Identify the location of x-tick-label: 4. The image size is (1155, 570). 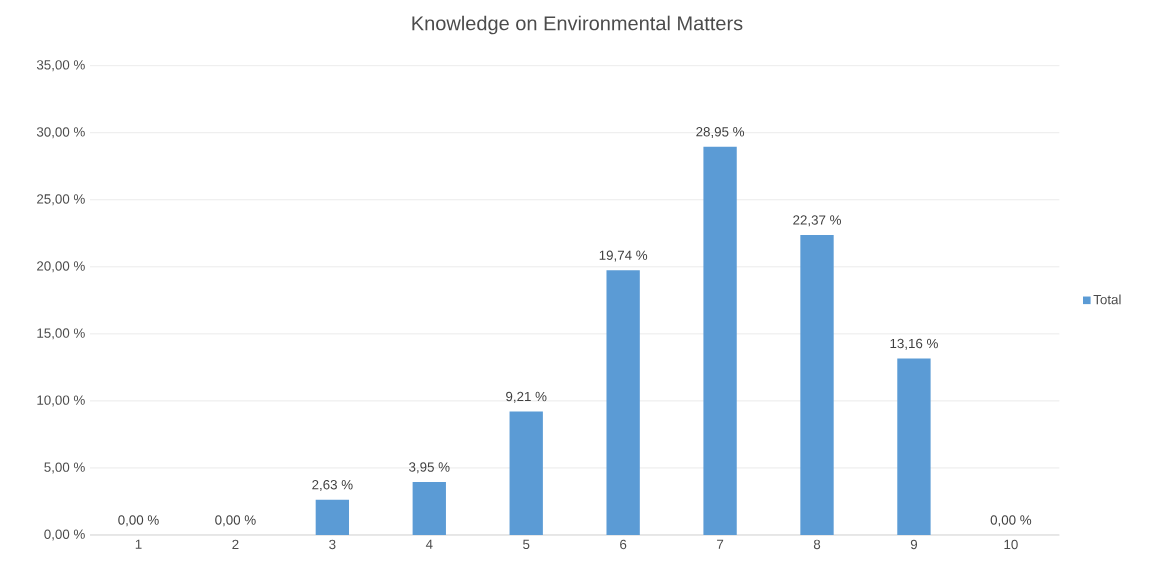
(429, 544).